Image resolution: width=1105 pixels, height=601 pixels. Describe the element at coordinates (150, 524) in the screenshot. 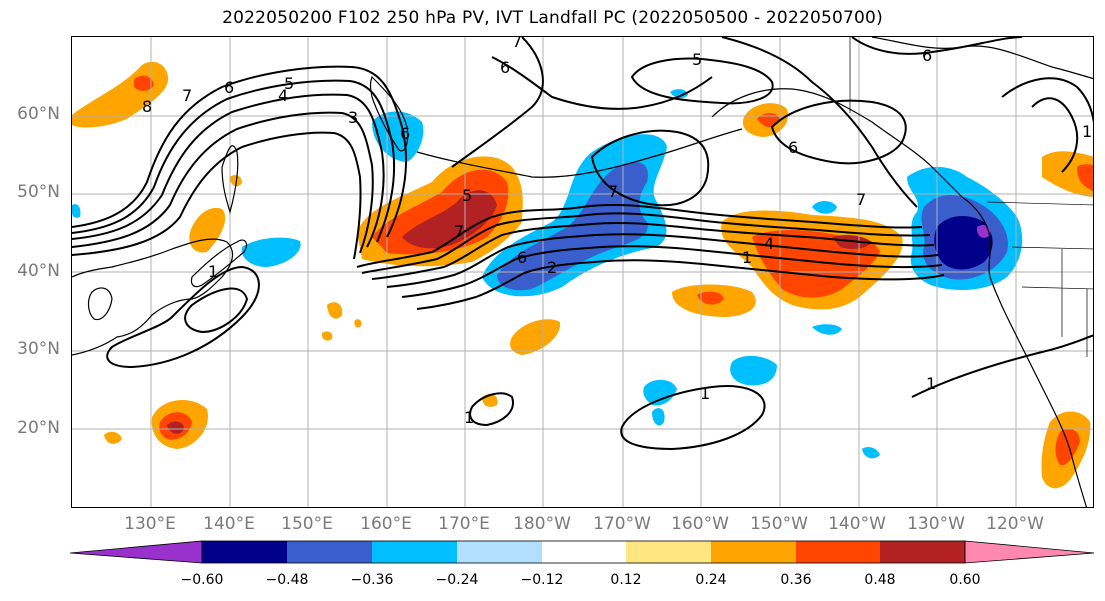

I see `lon-label: 130°E` at that location.